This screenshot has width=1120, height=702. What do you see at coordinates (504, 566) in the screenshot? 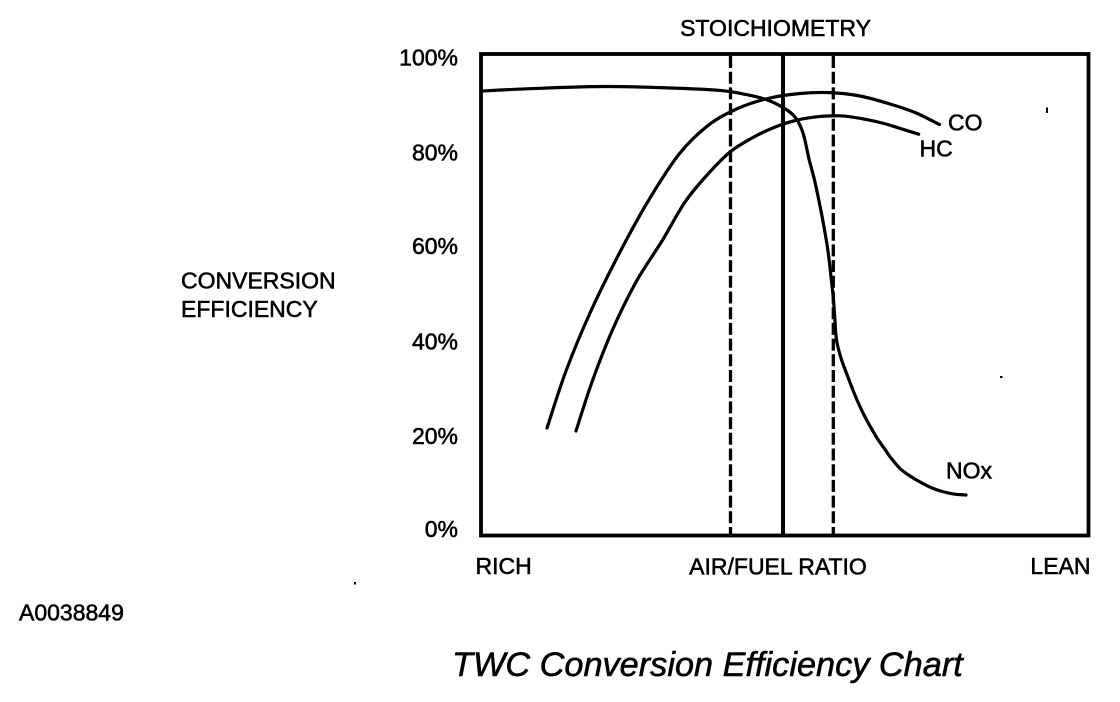
I see `svg-text: RICH` at bounding box center [504, 566].